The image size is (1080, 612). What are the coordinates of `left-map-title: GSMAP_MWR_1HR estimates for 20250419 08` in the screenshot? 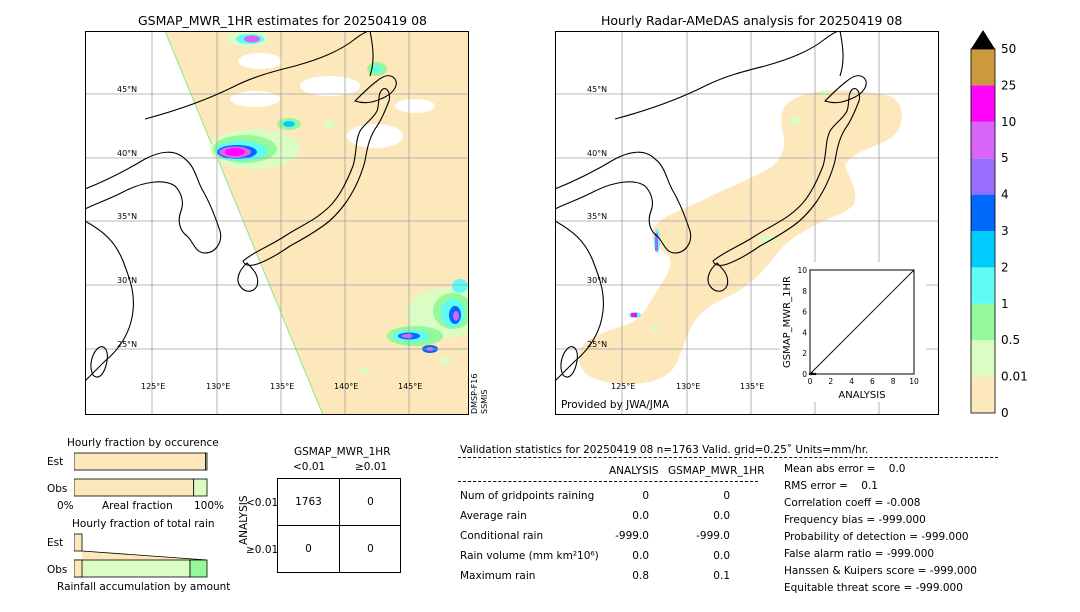 It's located at (282, 20).